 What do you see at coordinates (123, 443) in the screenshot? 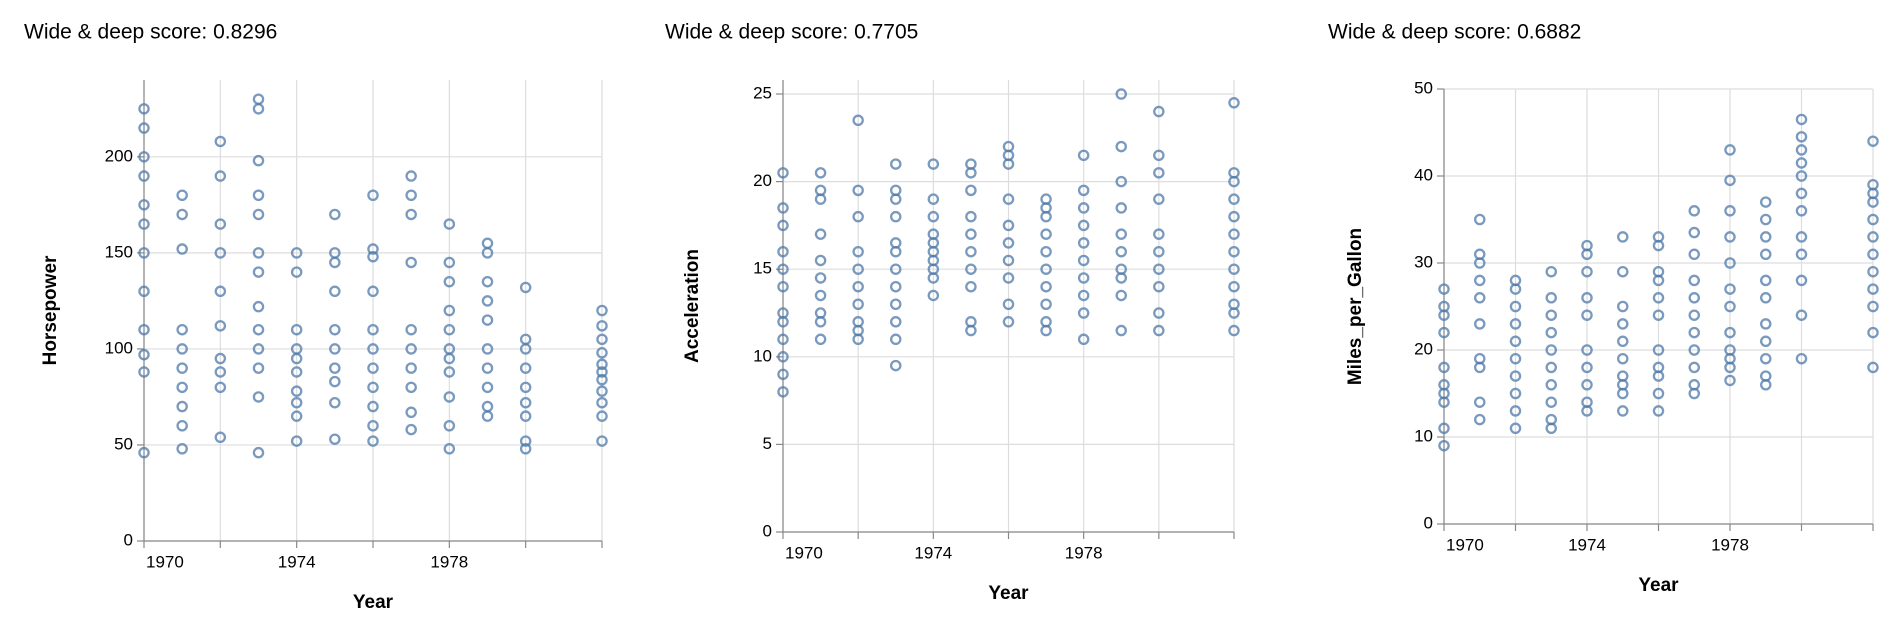
I see `y-tick-label: 50` at bounding box center [123, 443].